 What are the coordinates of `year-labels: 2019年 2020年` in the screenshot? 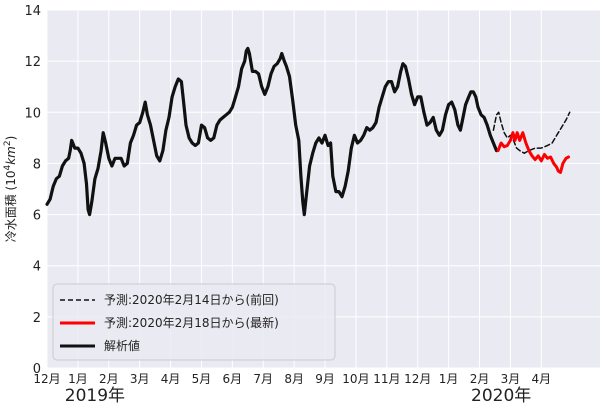 It's located at (298, 396).